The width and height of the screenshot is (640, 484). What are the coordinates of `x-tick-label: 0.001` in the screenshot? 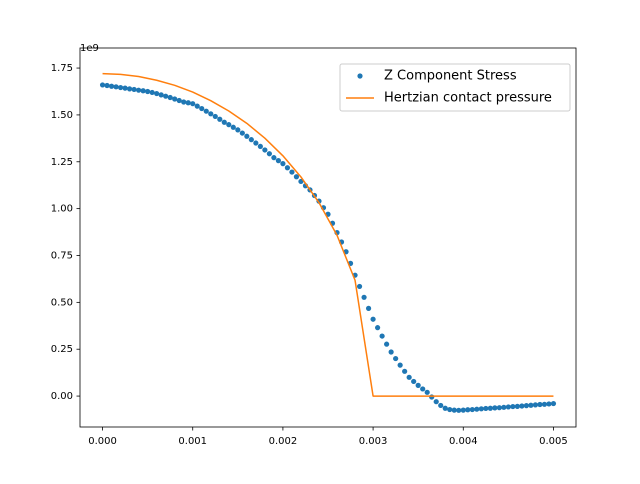 It's located at (192, 441).